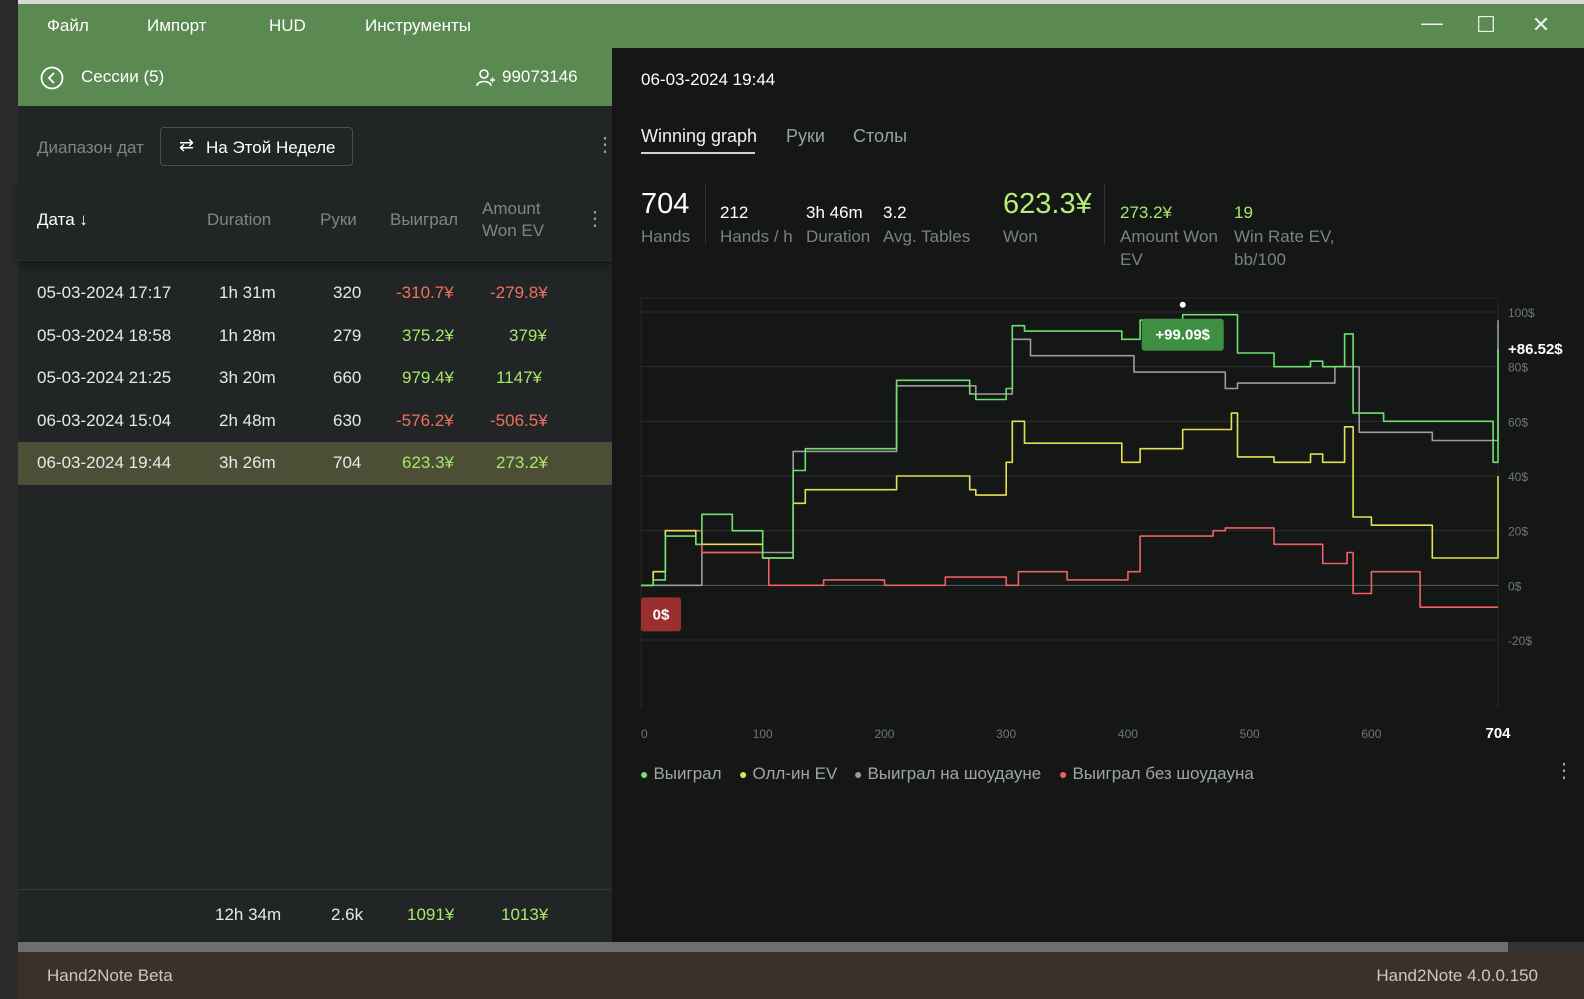 The width and height of the screenshot is (1584, 999). I want to click on column-date: Дата ↓, so click(62, 219).